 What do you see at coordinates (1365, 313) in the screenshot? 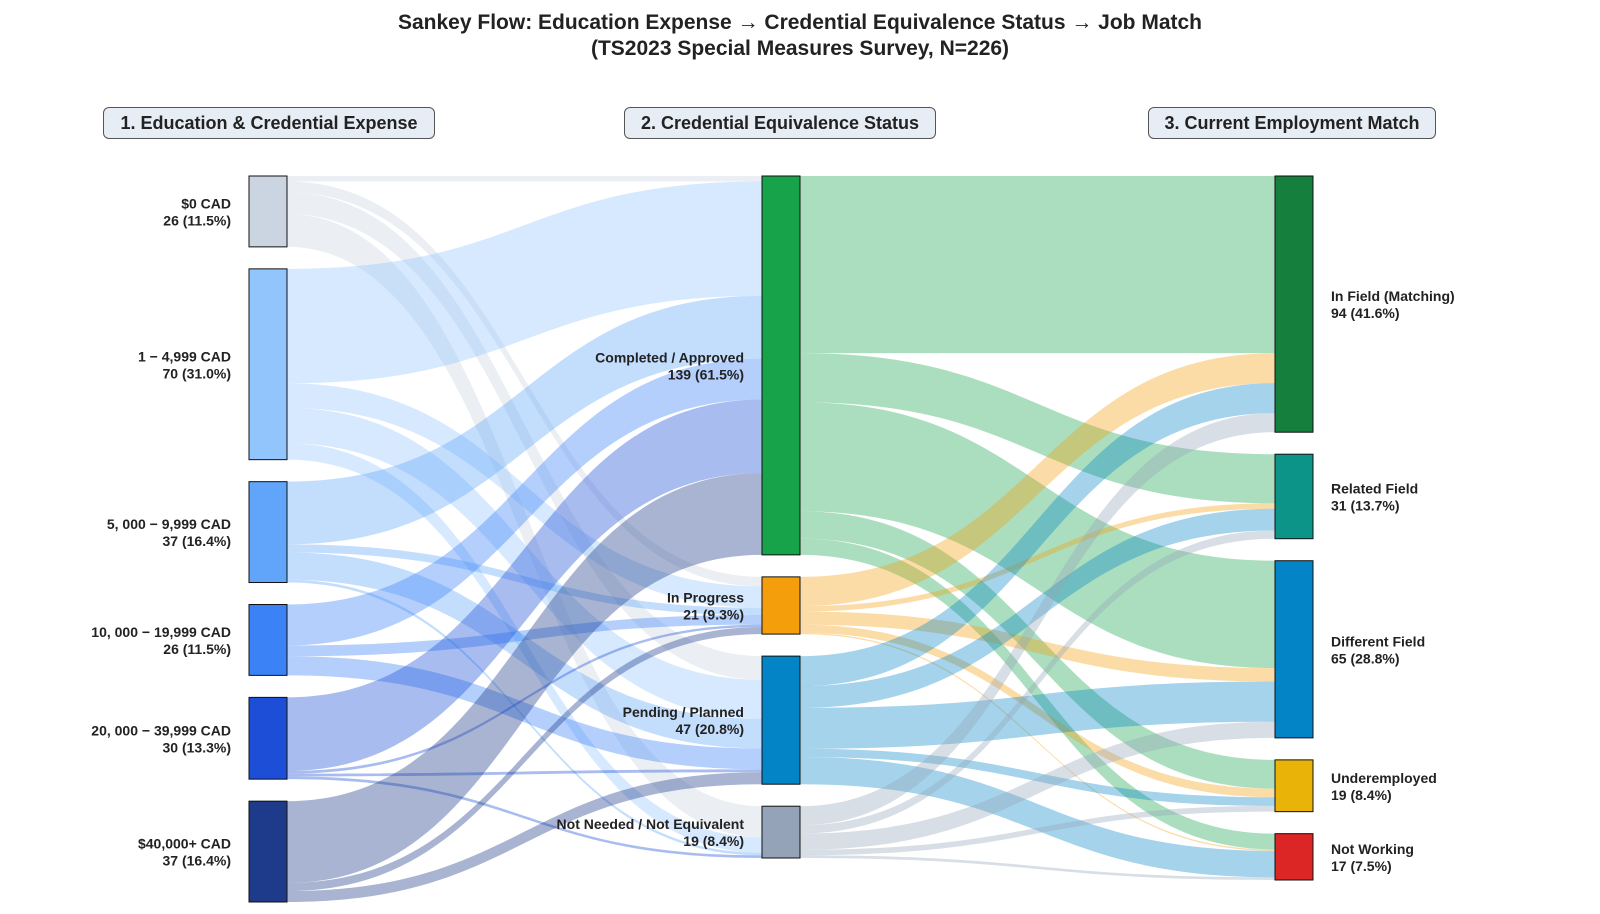
I see `node-count-j0: 94 (41.6%)` at bounding box center [1365, 313].